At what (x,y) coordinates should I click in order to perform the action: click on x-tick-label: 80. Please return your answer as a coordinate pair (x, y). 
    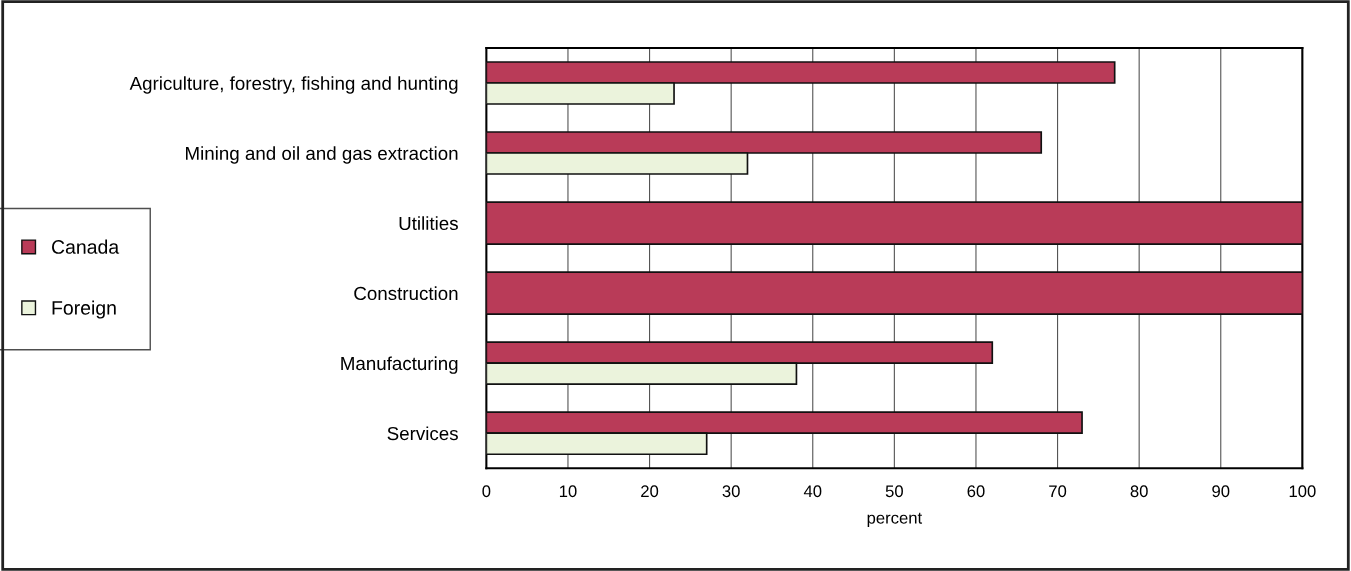
    Looking at the image, I should click on (1139, 491).